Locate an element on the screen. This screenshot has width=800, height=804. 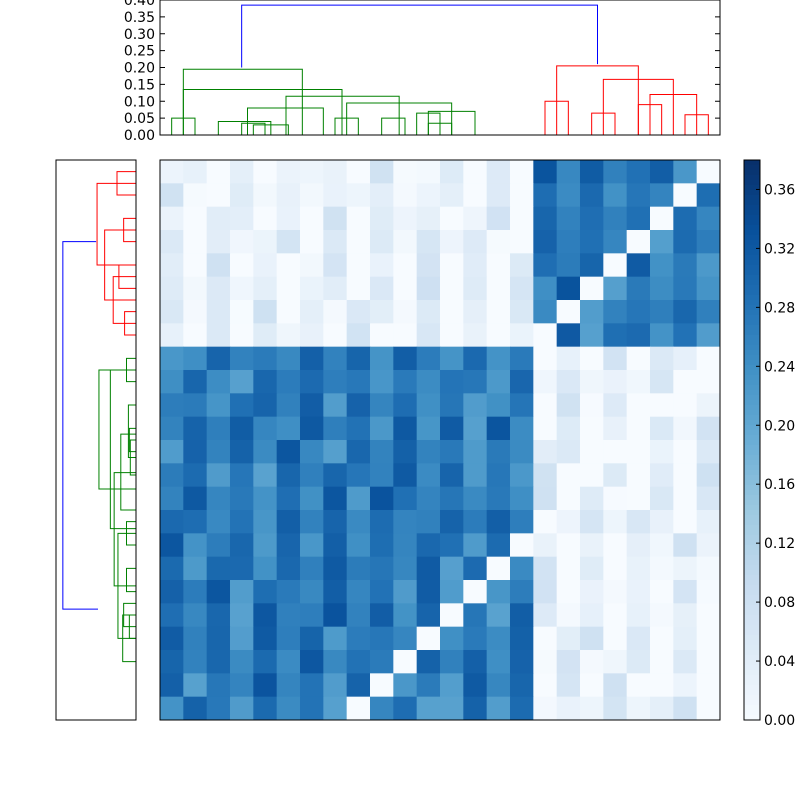
y-tick-label: 0.15 is located at coordinates (139, 85).